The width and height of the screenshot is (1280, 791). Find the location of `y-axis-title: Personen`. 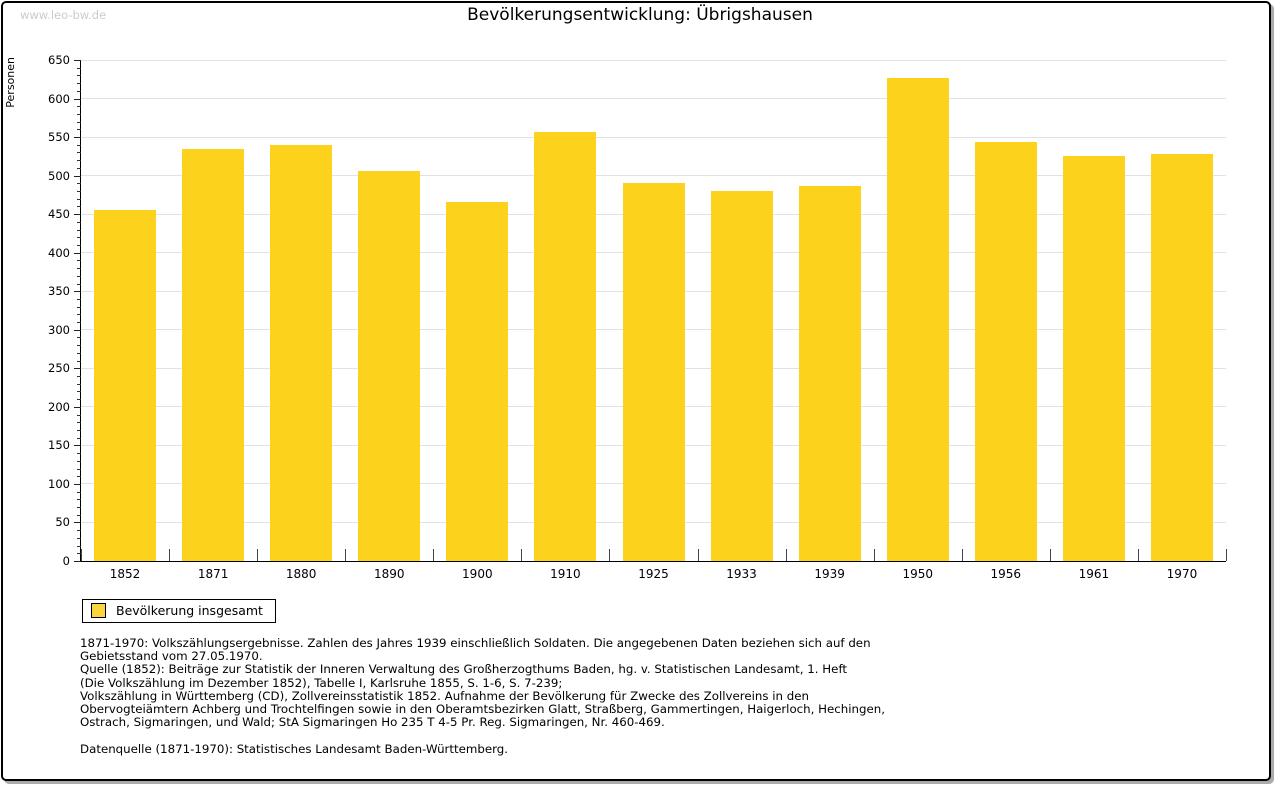

y-axis-title: Personen is located at coordinates (10, 82).